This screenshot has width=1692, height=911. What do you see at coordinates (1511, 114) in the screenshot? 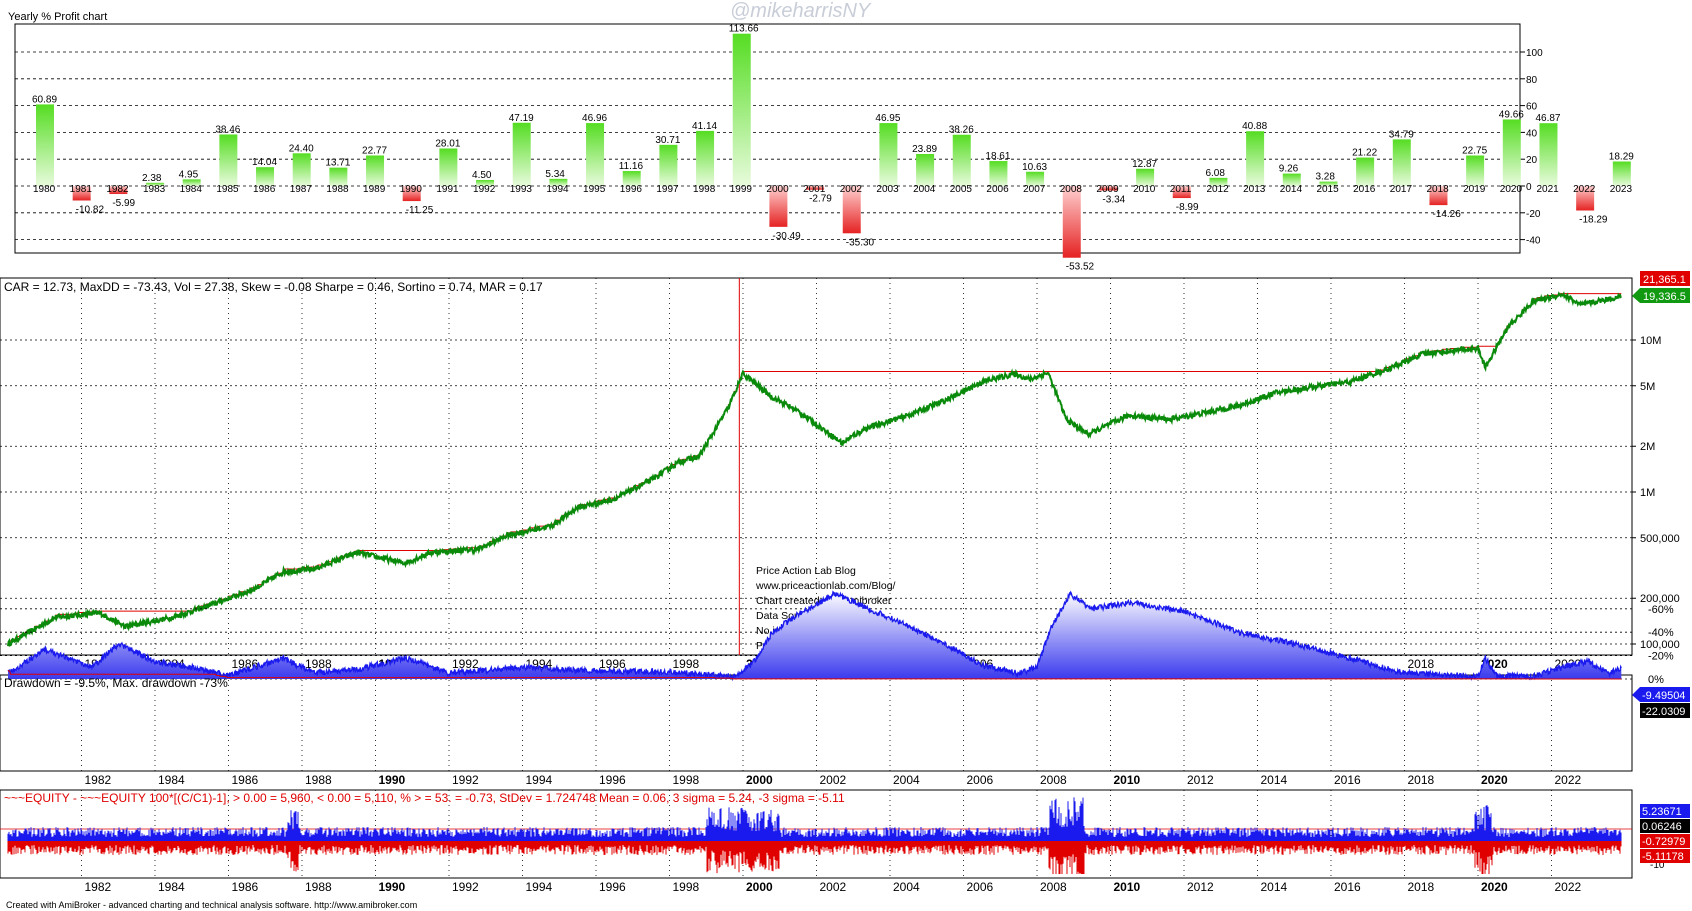
I see `profit-value-label-2020: 49.66` at bounding box center [1511, 114].